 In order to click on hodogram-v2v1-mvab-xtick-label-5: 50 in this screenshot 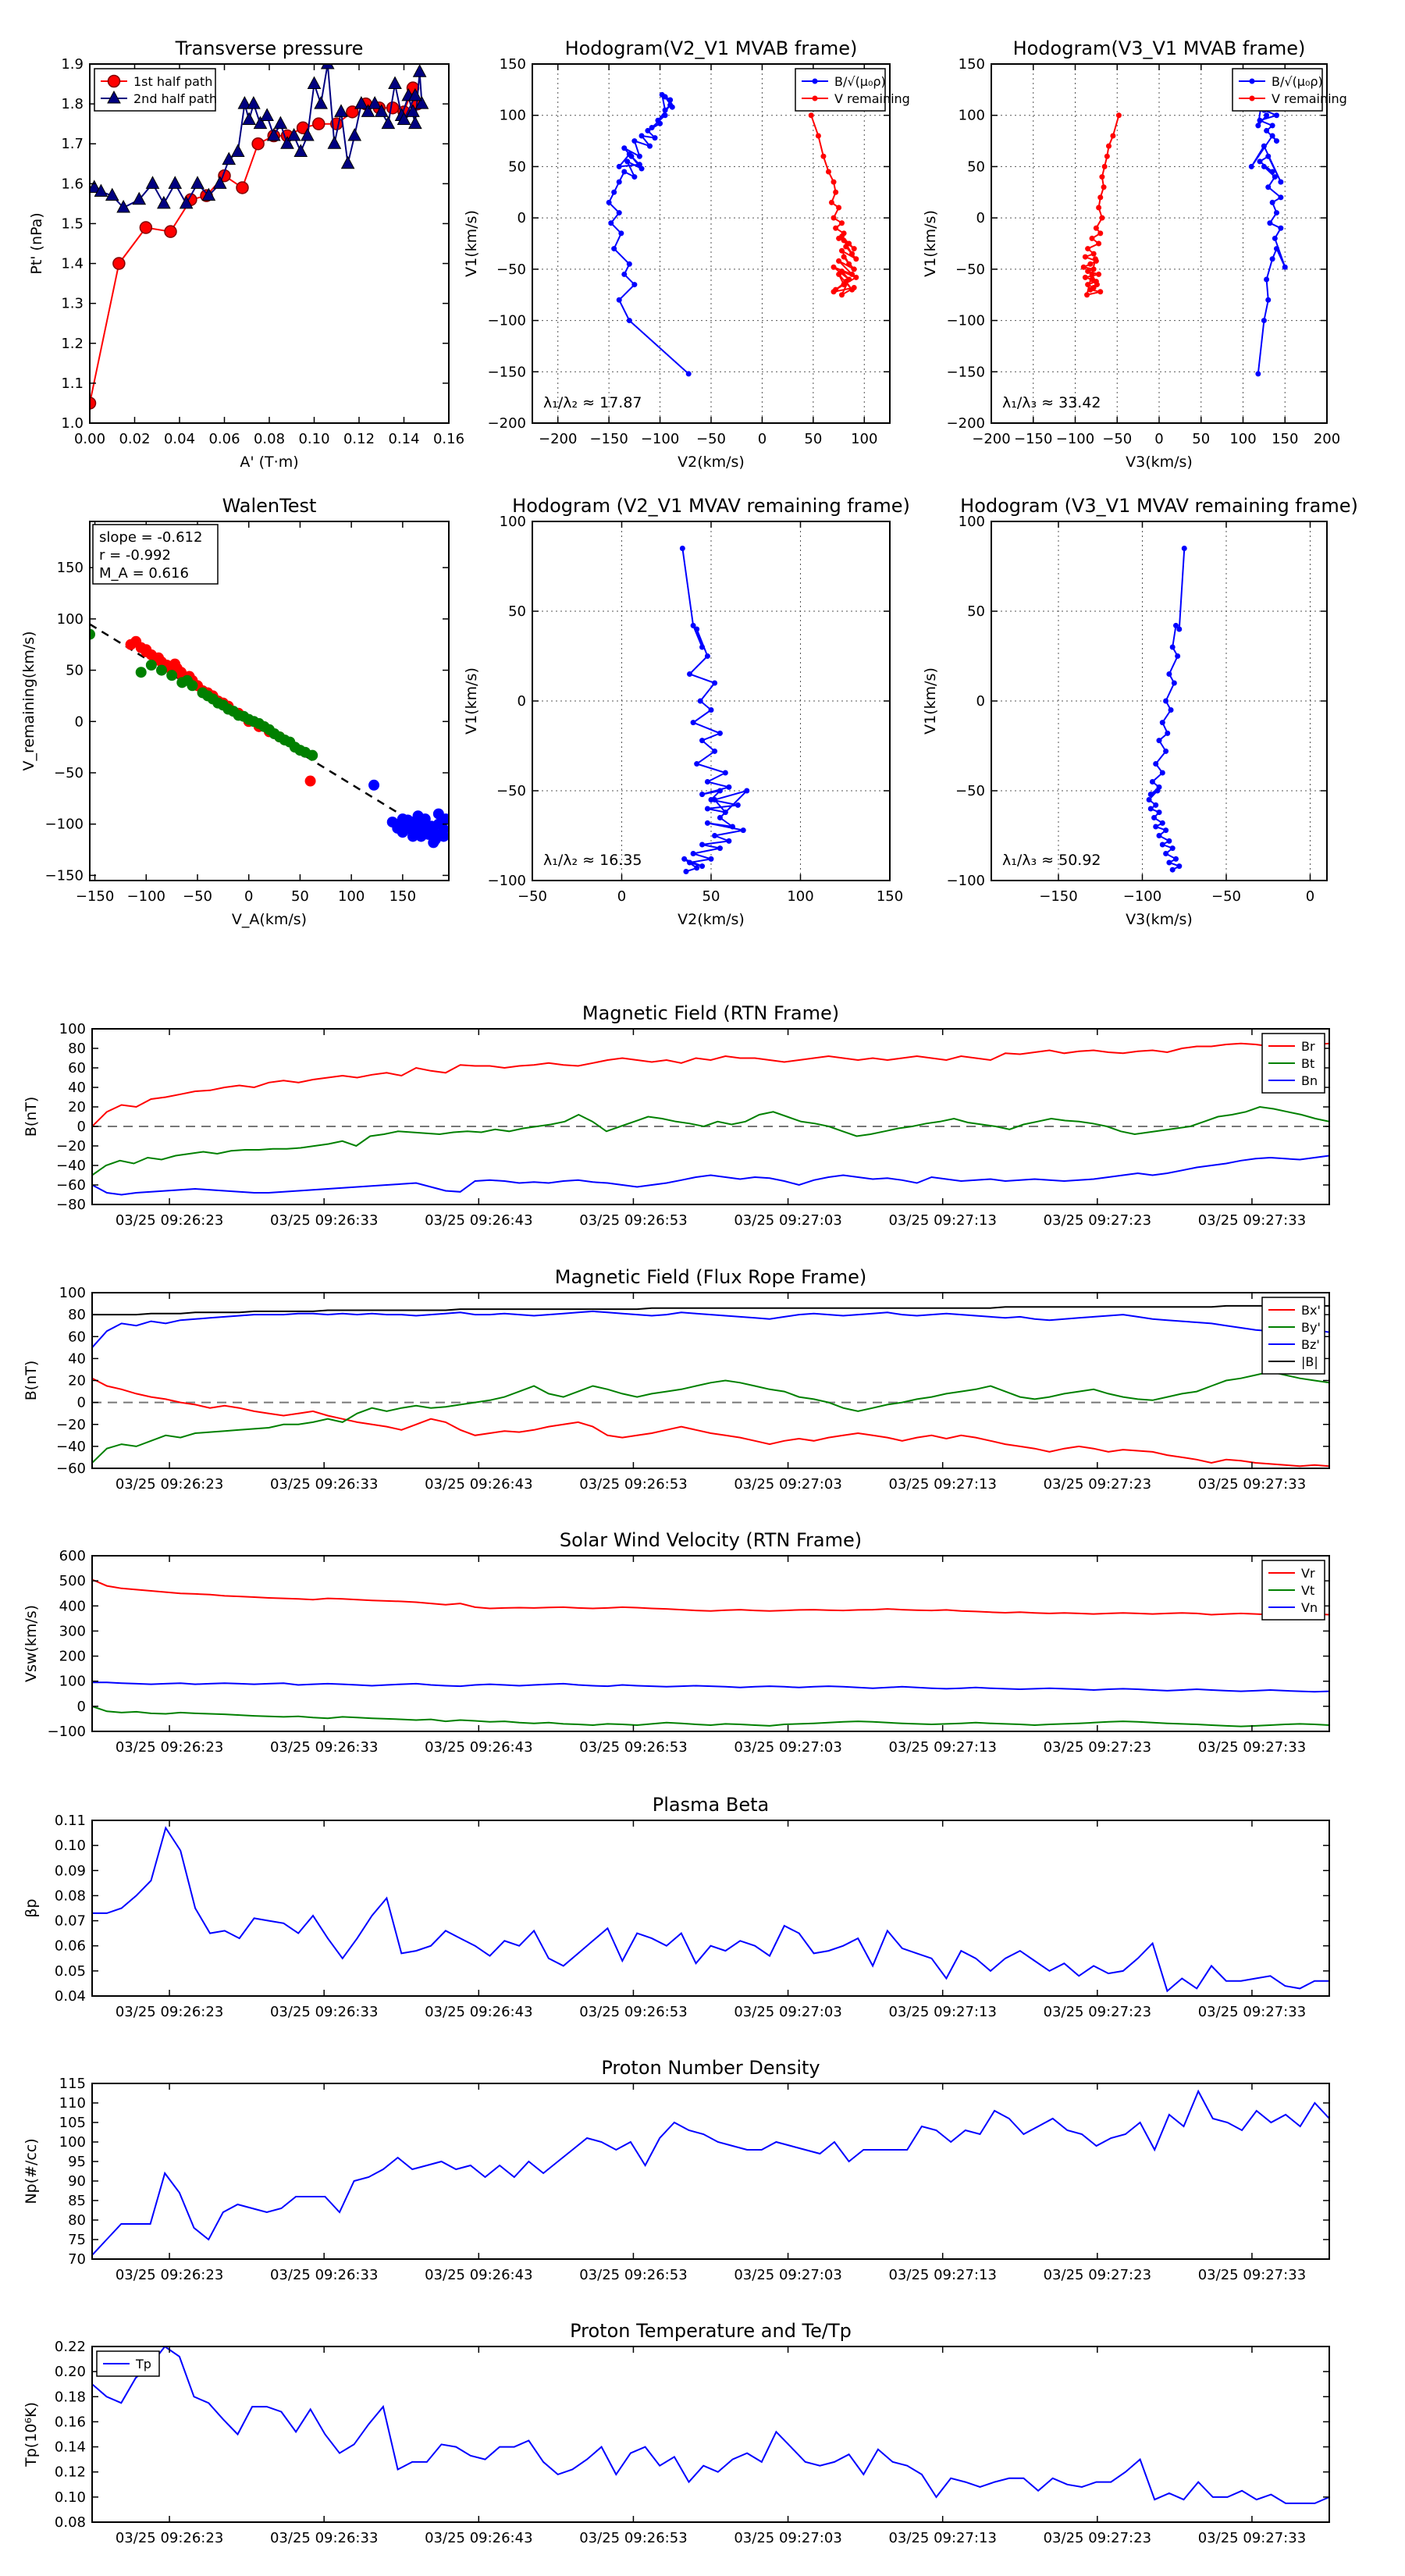, I will do `click(813, 439)`.